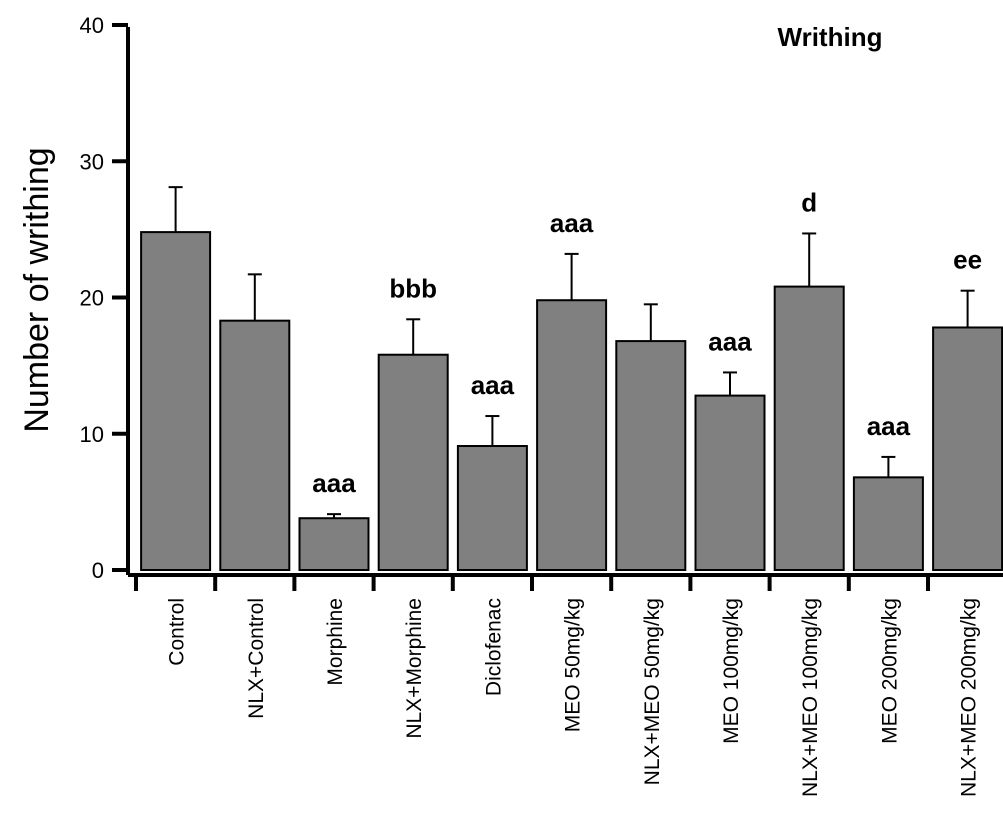 The width and height of the screenshot is (1003, 840). Describe the element at coordinates (37, 289) in the screenshot. I see `y-axis-label: Number of writhing` at that location.